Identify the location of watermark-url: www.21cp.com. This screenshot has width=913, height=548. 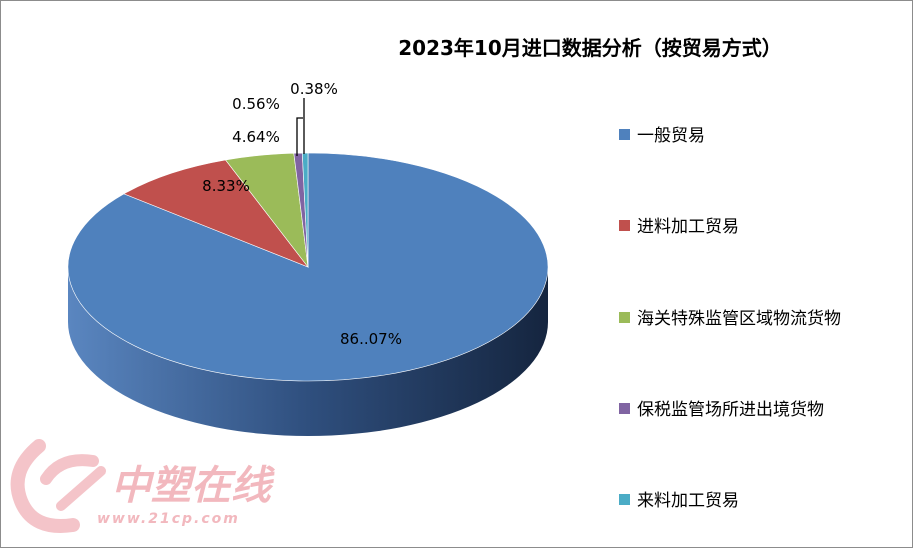
(168, 519).